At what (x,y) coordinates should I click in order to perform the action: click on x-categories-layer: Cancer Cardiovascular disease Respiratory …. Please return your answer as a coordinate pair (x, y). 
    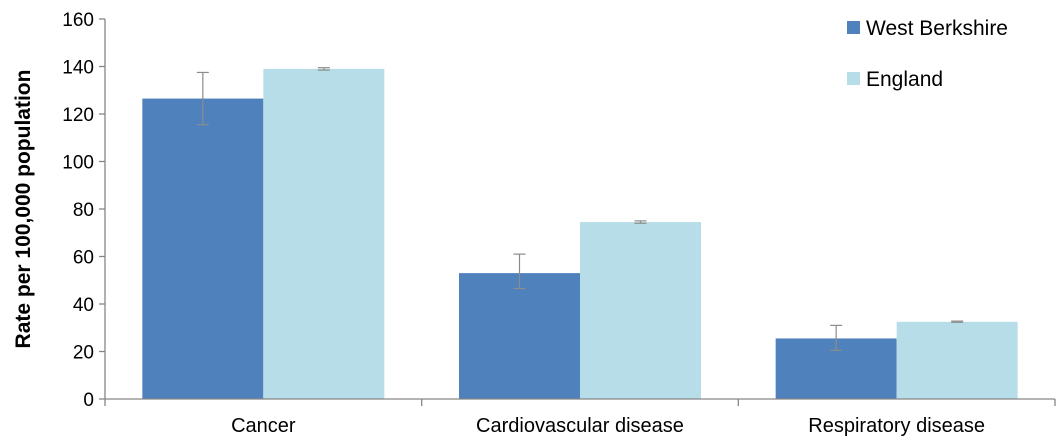
    Looking at the image, I should click on (580, 418).